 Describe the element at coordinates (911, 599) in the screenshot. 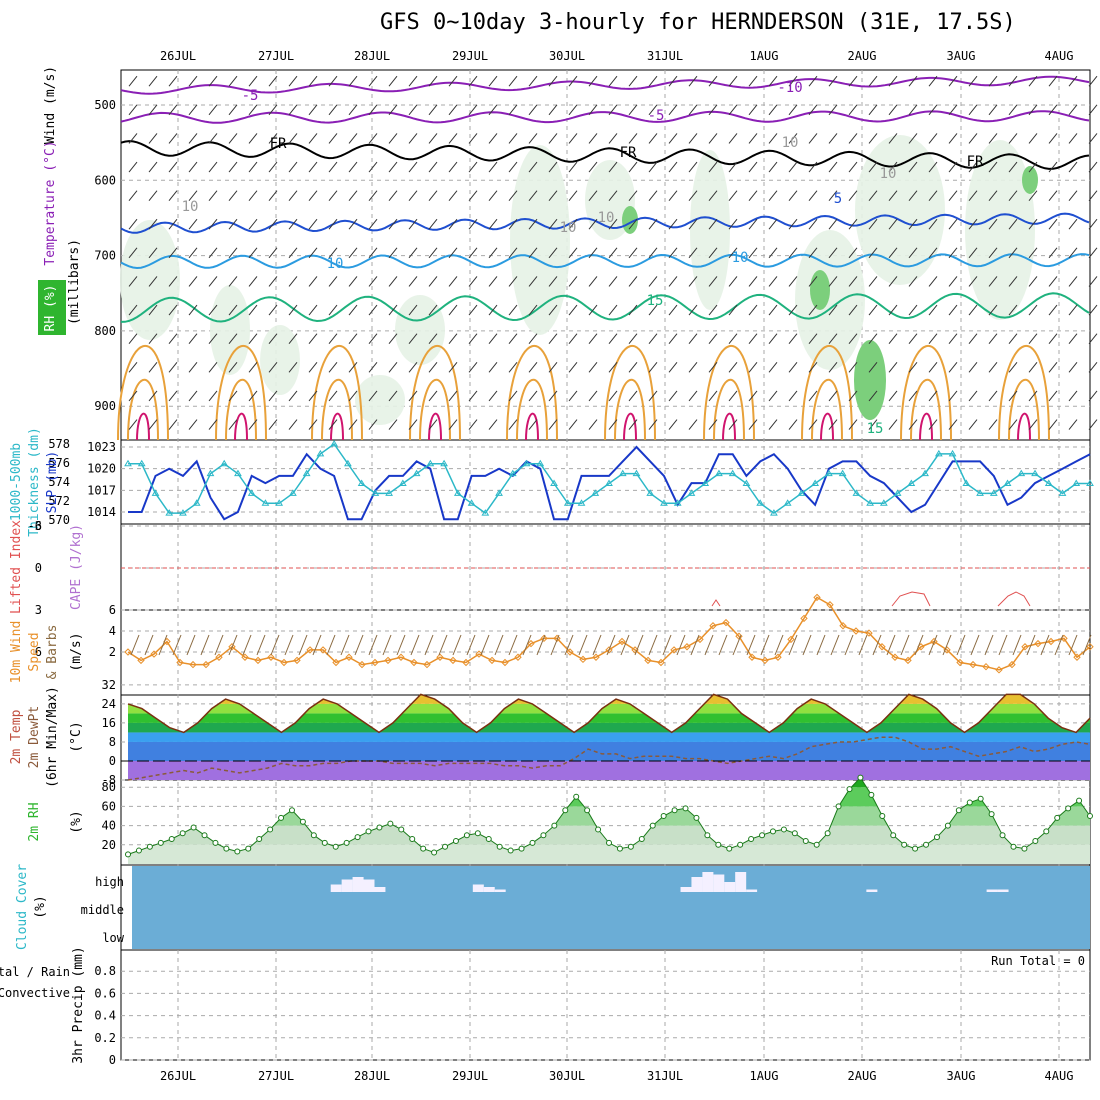

I see `li-segment` at that location.